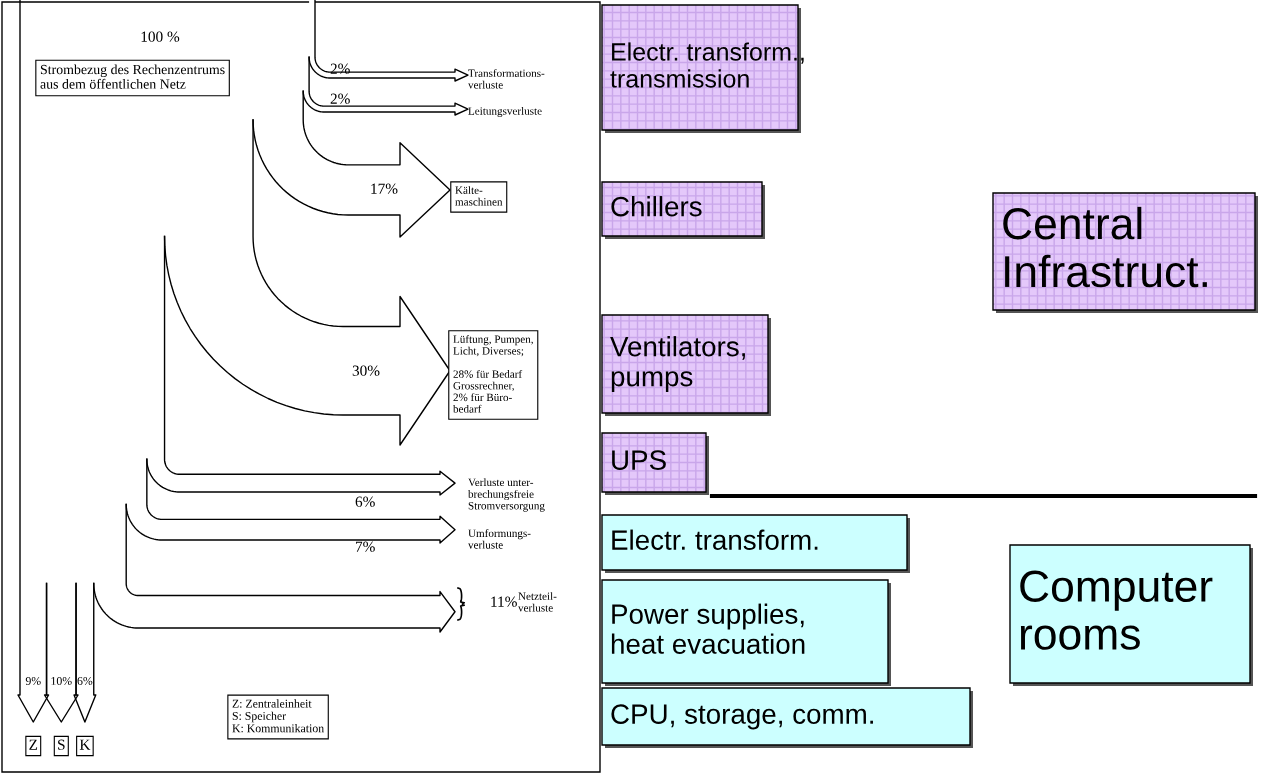  What do you see at coordinates (85, 744) in the screenshot?
I see `category-label: K` at bounding box center [85, 744].